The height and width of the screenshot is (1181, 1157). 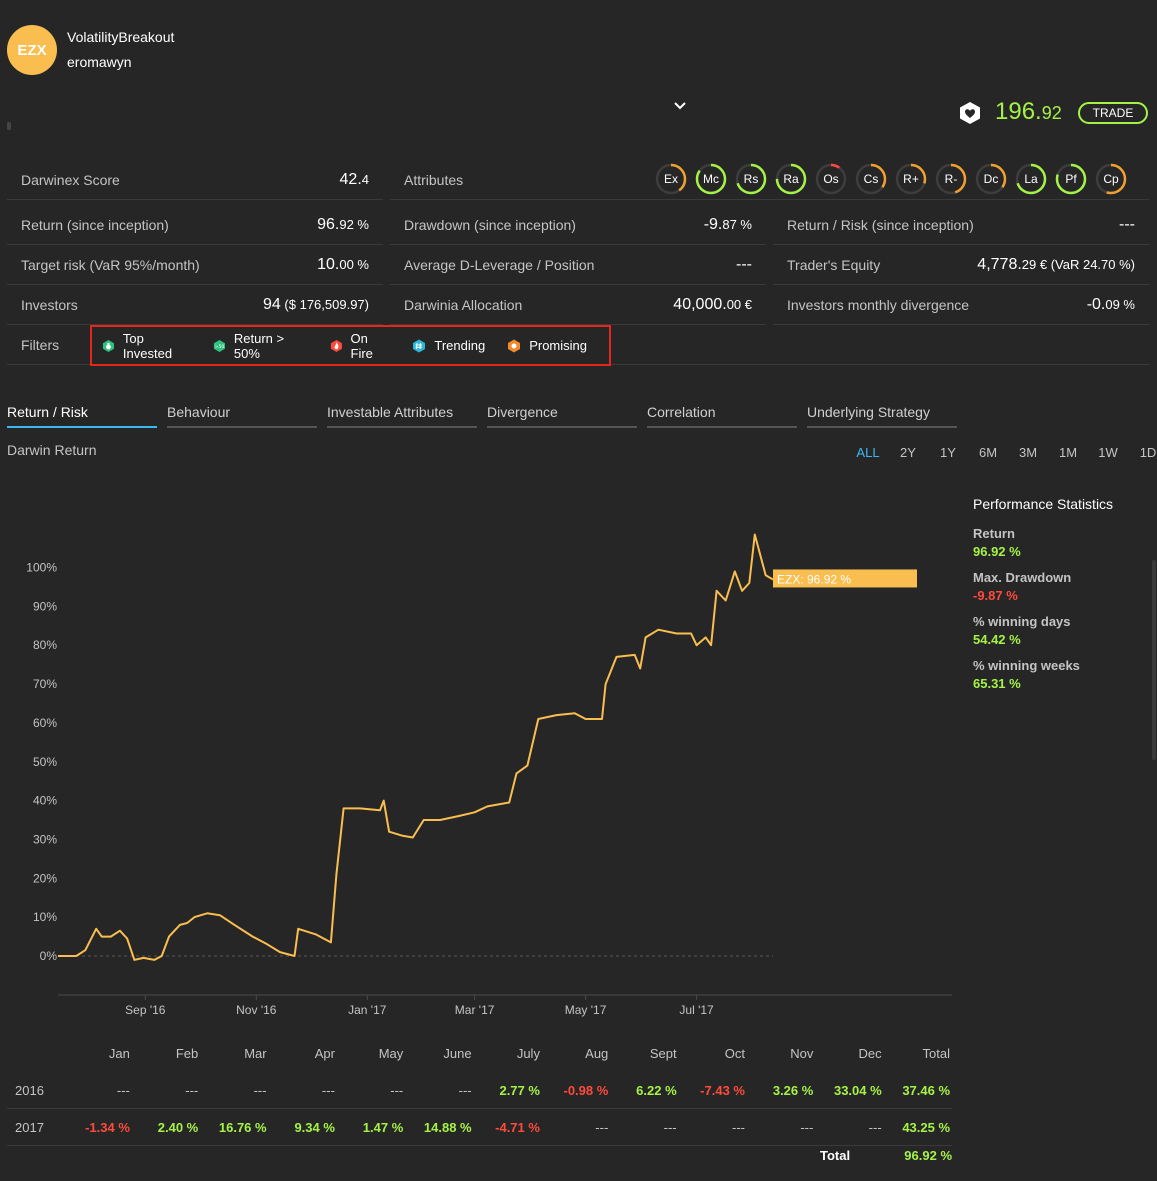 I want to click on attribute-os: Os, so click(x=831, y=179).